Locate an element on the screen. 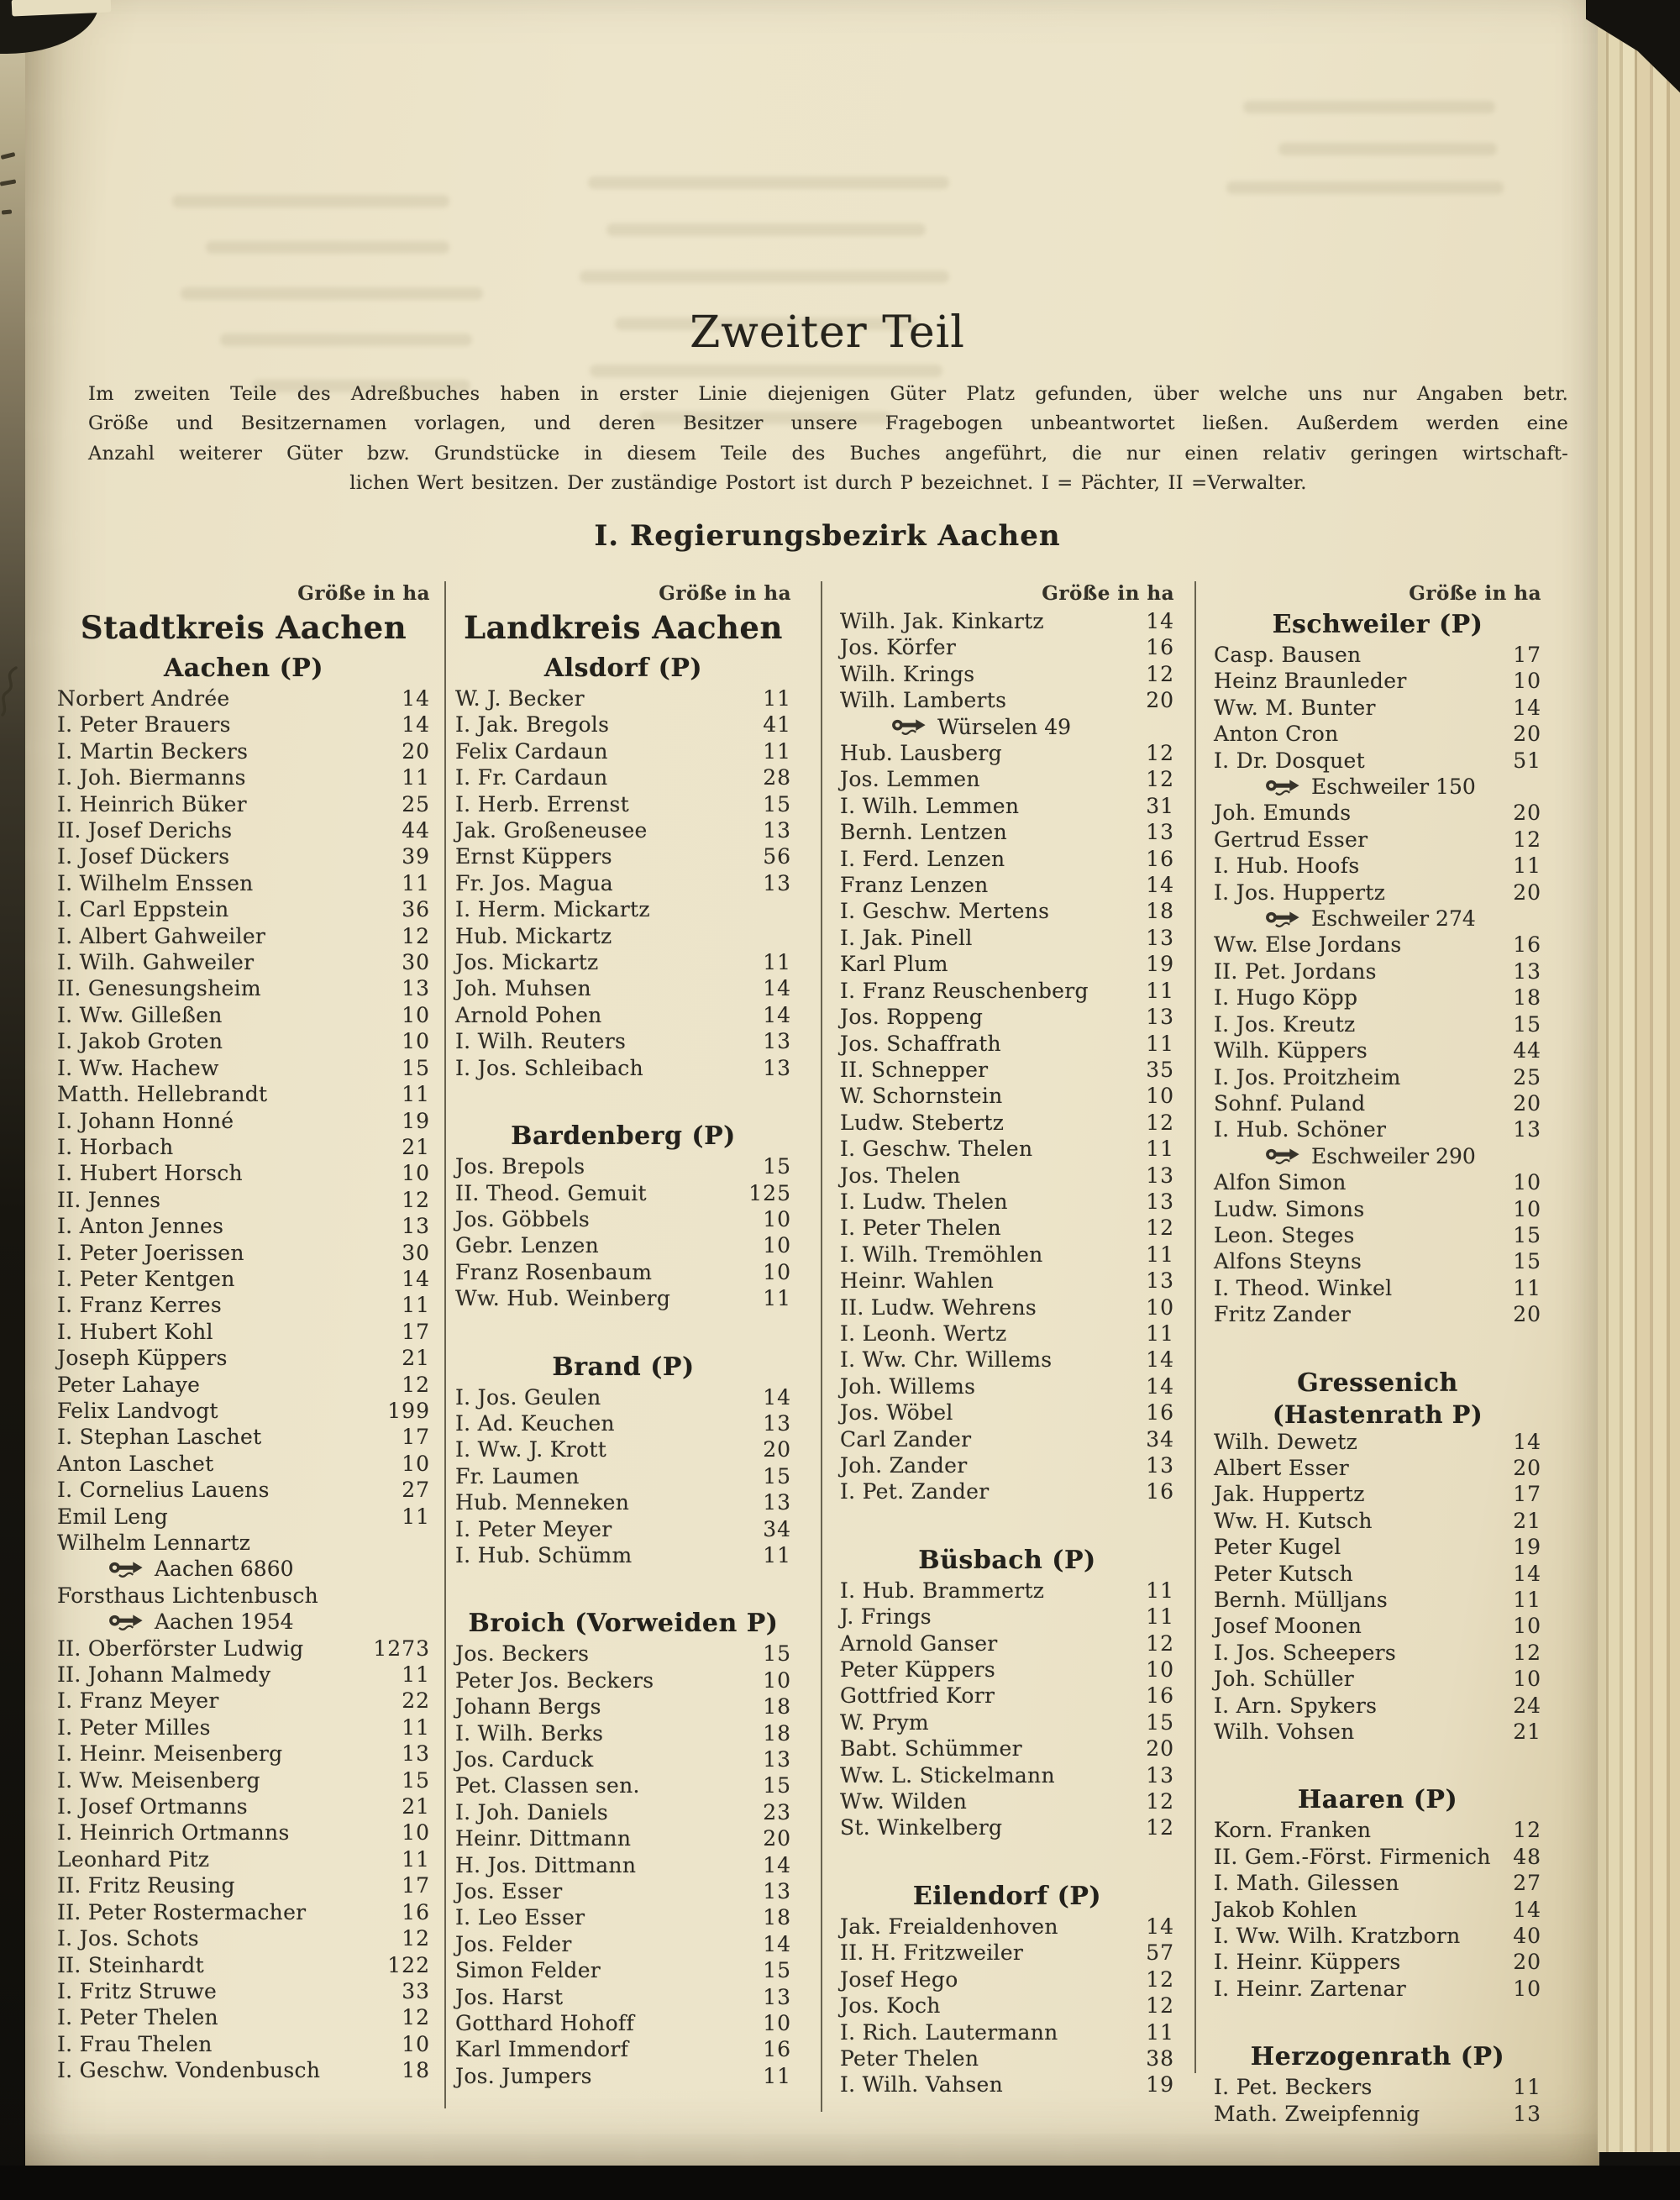  owner-row: I. Hub. Brammertz 11 is located at coordinates (1007, 1591).